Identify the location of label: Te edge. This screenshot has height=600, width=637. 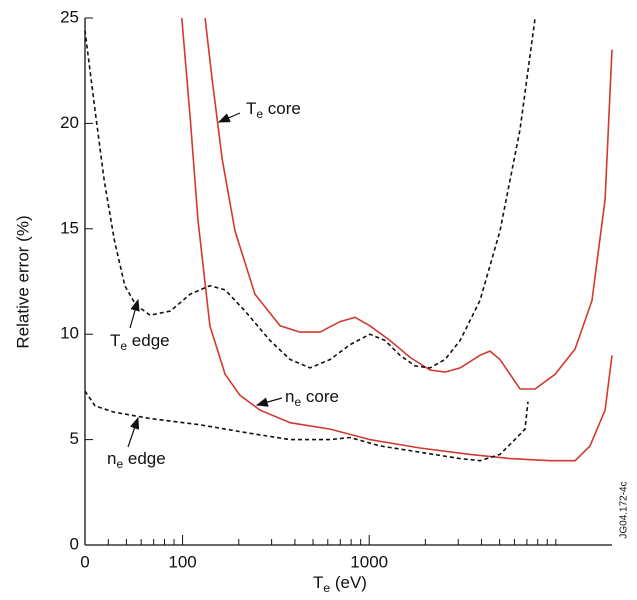
(140, 342).